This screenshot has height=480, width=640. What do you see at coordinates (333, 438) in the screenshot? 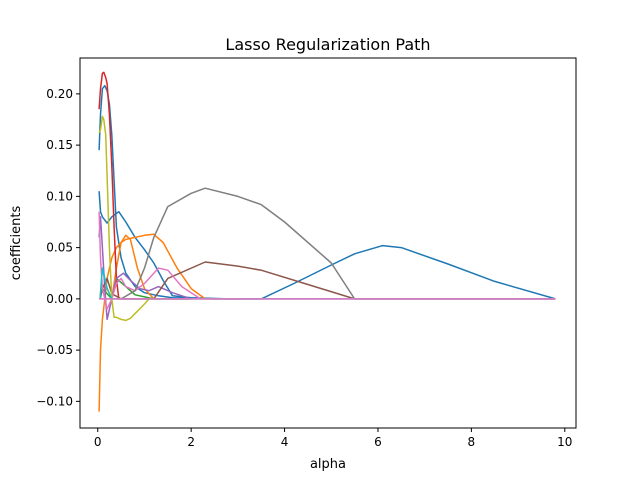
I see `x-axis-ticks: 0 2 4 6 8 10` at bounding box center [333, 438].